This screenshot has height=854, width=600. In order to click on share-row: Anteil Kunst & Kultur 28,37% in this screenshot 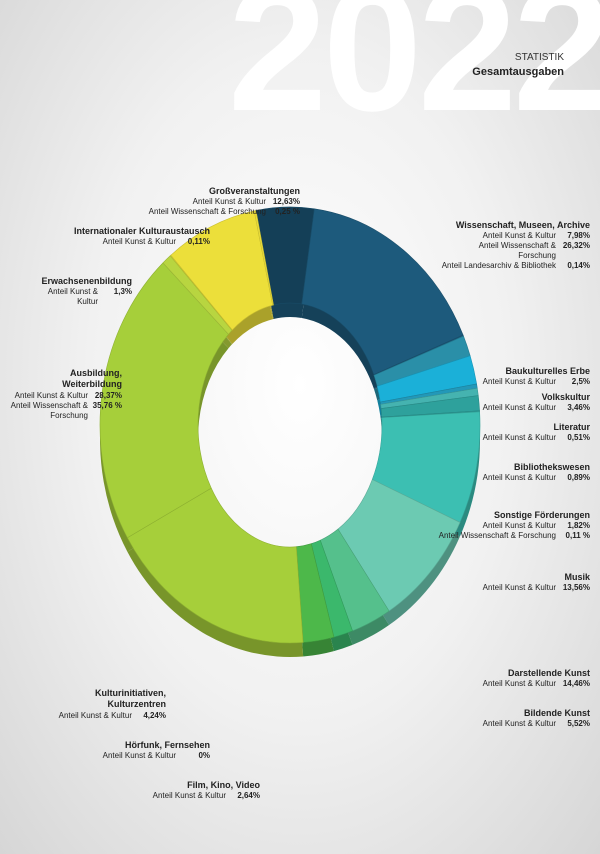, I will do `click(65, 396)`.